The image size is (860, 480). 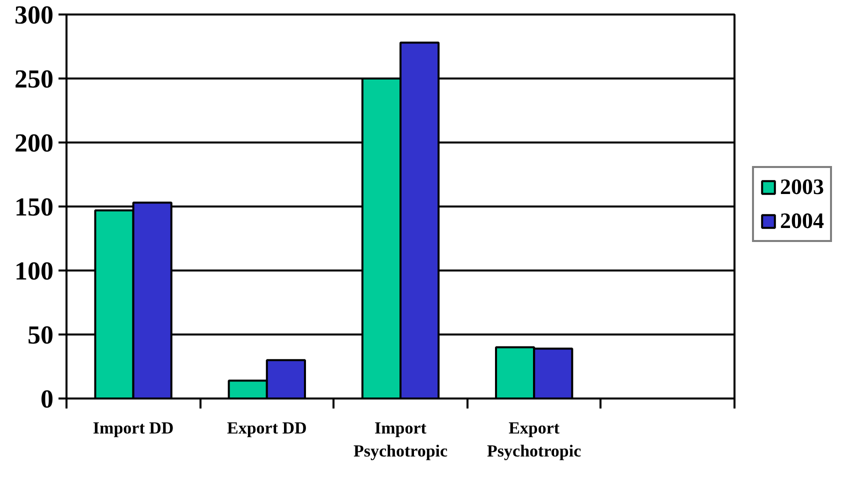 What do you see at coordinates (34, 79) in the screenshot?
I see `y-tick-label: 250` at bounding box center [34, 79].